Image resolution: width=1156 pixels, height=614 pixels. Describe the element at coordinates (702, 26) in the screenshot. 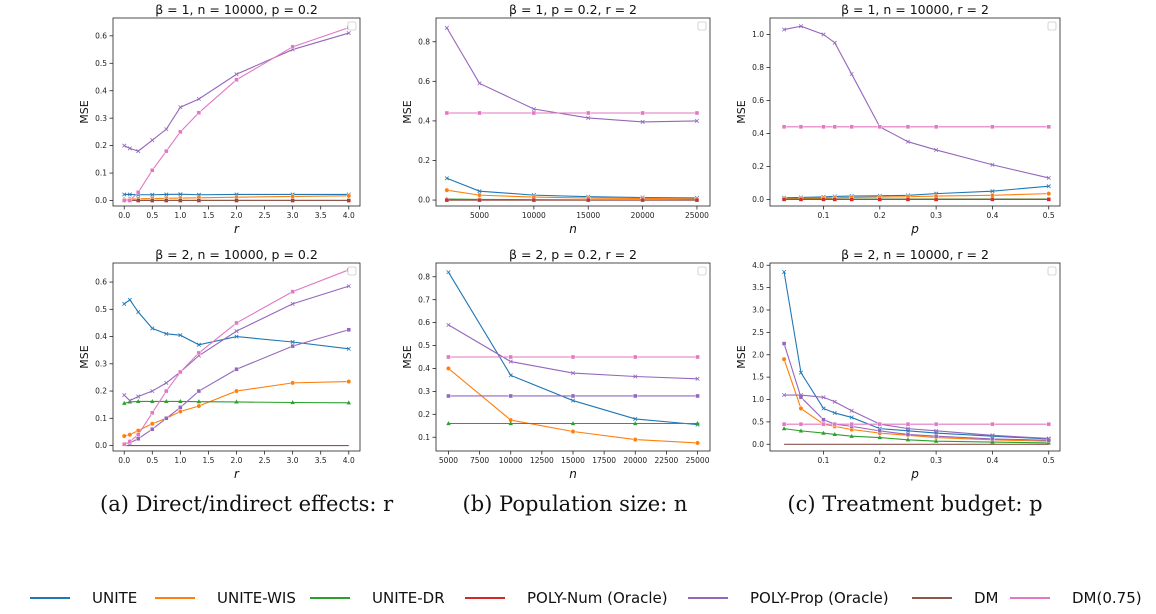

I see `empty-legend-box` at that location.